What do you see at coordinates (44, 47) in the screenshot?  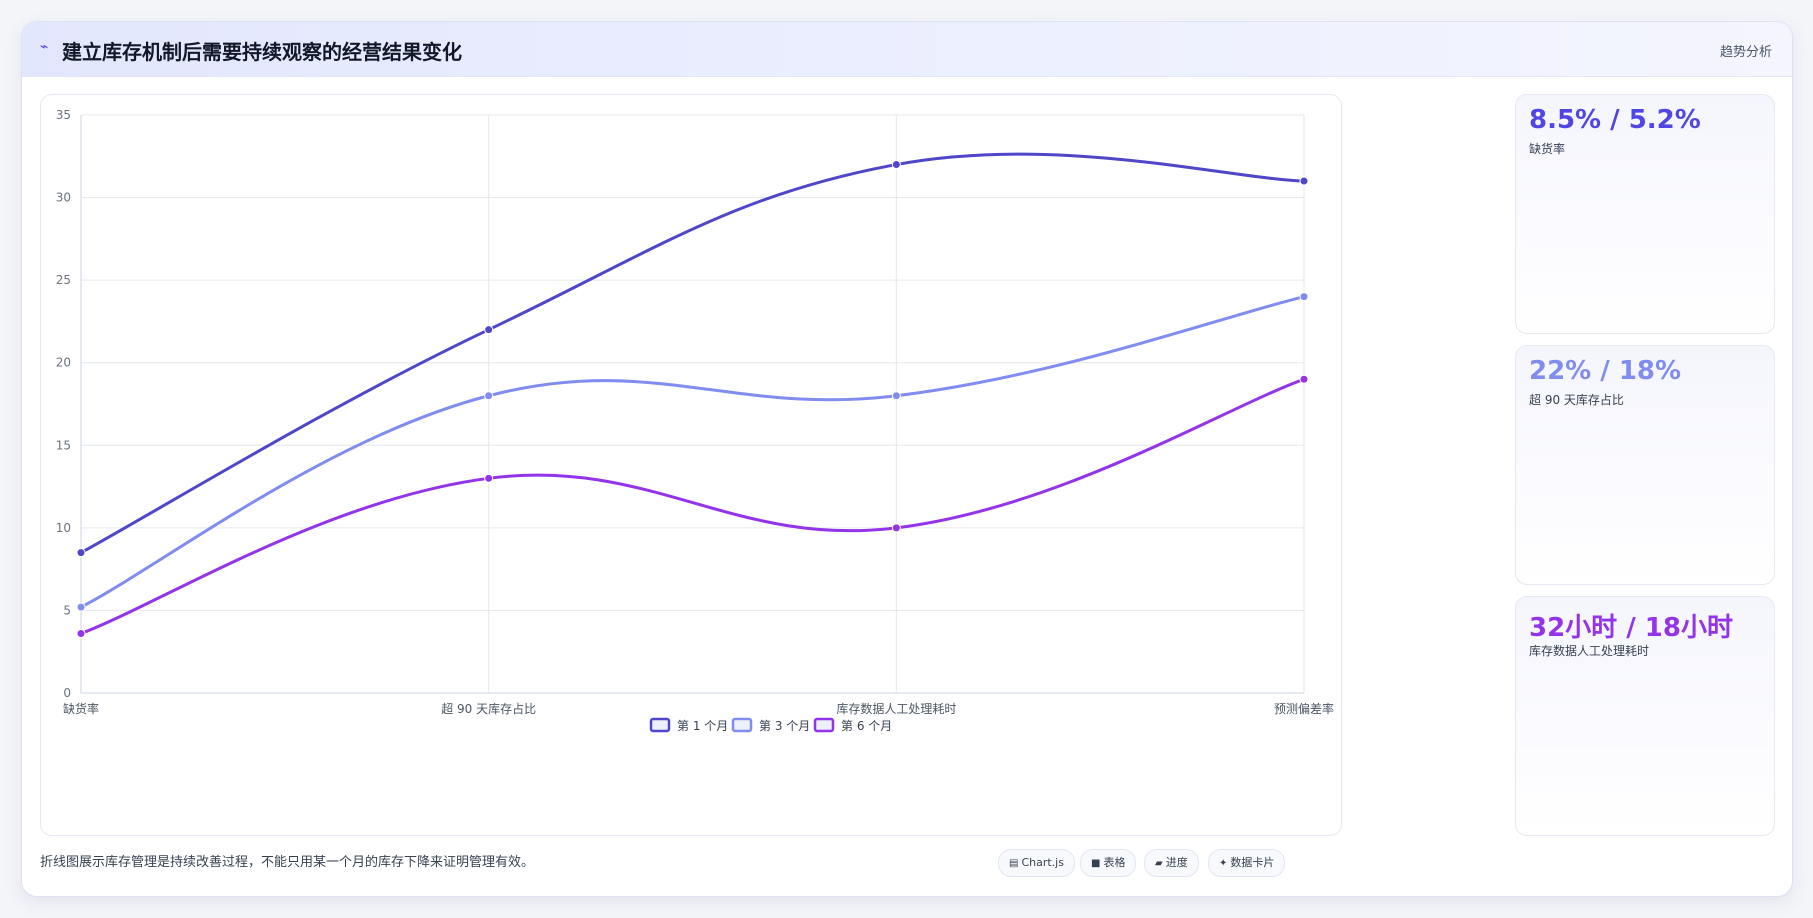 I see `trend-icon: ⌁` at bounding box center [44, 47].